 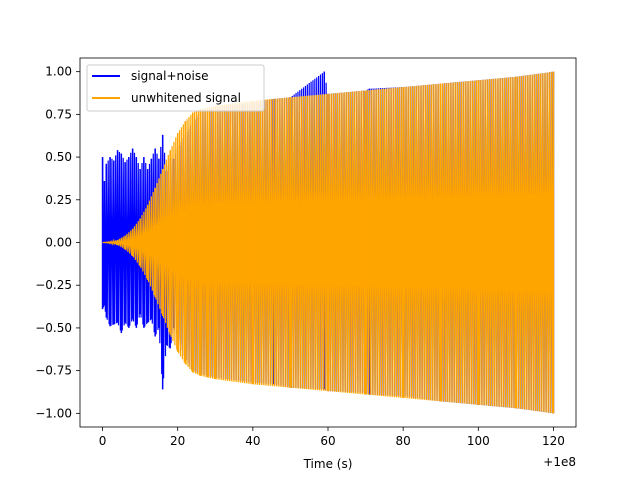 I want to click on x-tick-label: 100, so click(x=478, y=441).